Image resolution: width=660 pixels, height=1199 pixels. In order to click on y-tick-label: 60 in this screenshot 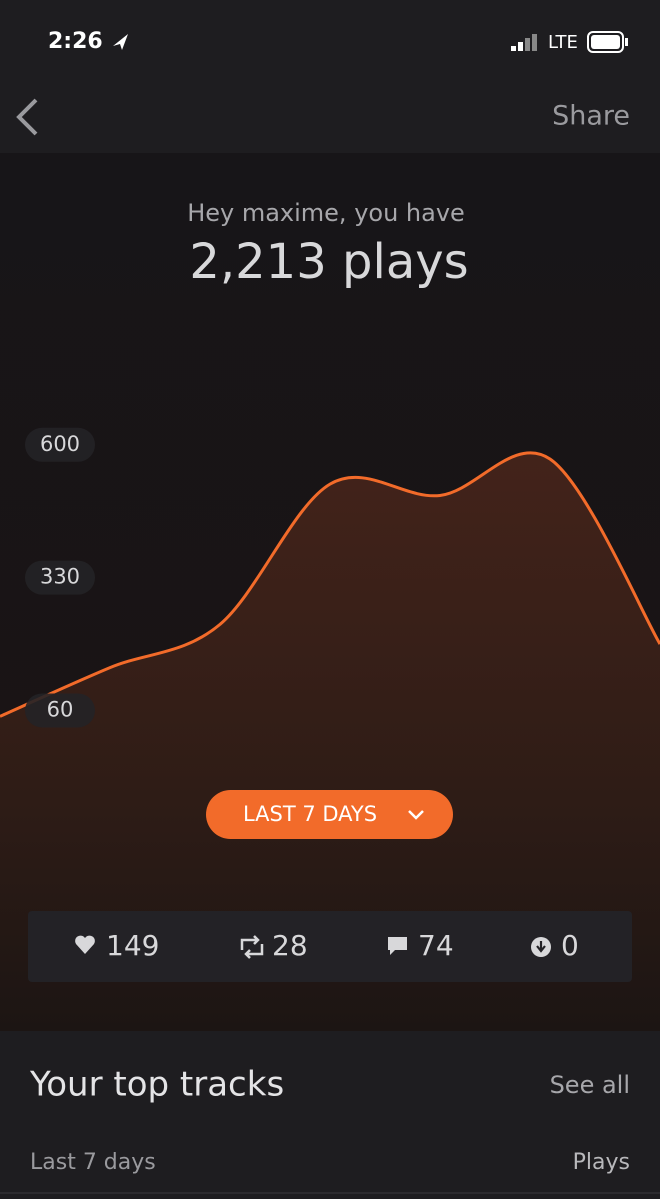, I will do `click(60, 709)`.